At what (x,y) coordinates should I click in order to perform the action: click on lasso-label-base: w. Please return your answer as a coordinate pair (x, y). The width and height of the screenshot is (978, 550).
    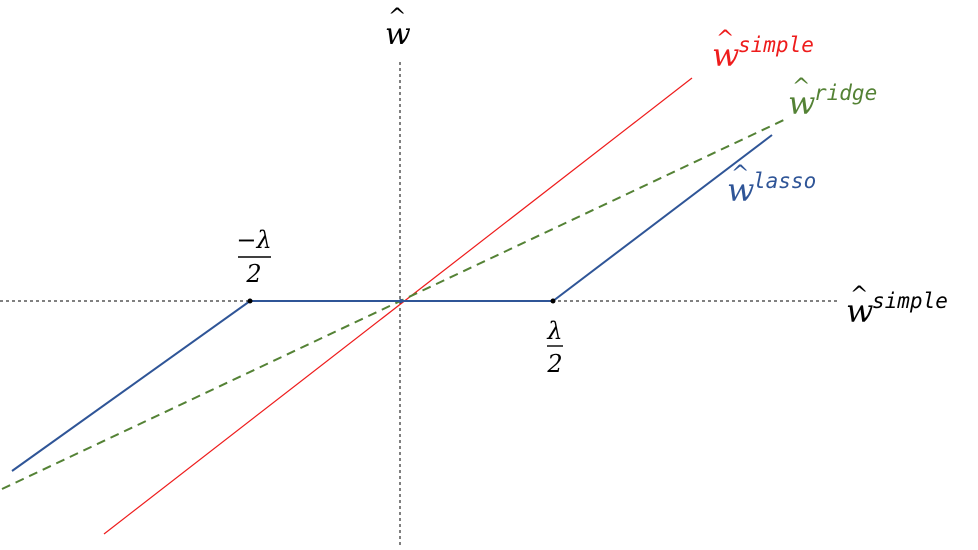
    Looking at the image, I should click on (740, 190).